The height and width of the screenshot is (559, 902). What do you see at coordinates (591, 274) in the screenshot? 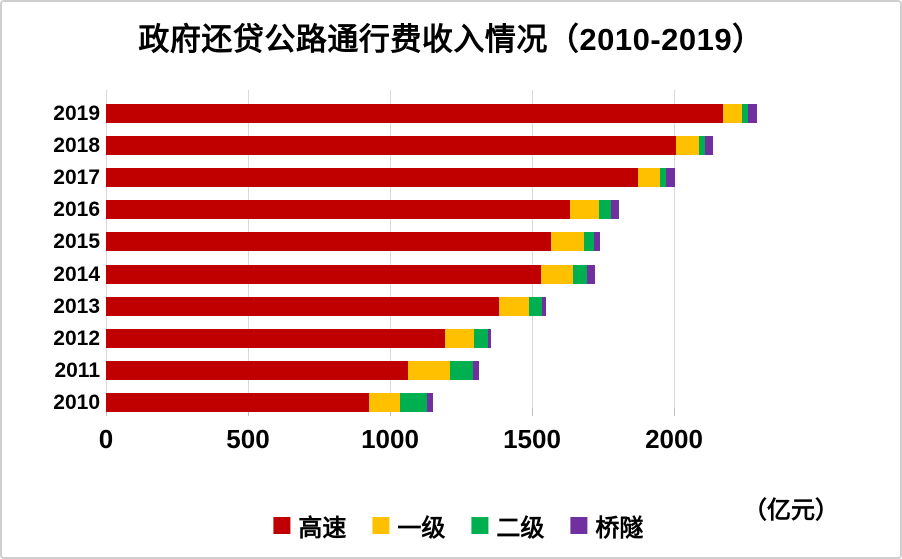
I see `bar-segment-2014-桥隧` at bounding box center [591, 274].